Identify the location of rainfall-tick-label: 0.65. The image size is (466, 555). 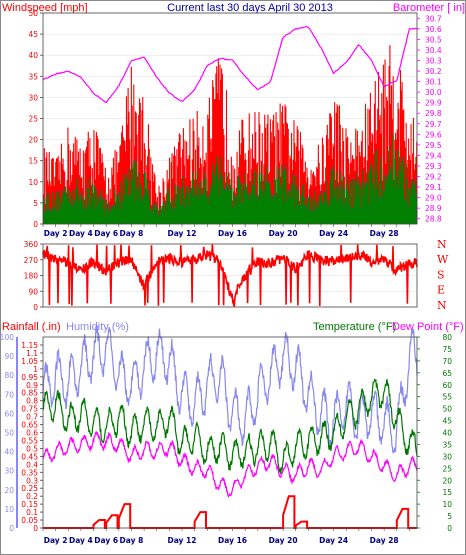
(29, 425).